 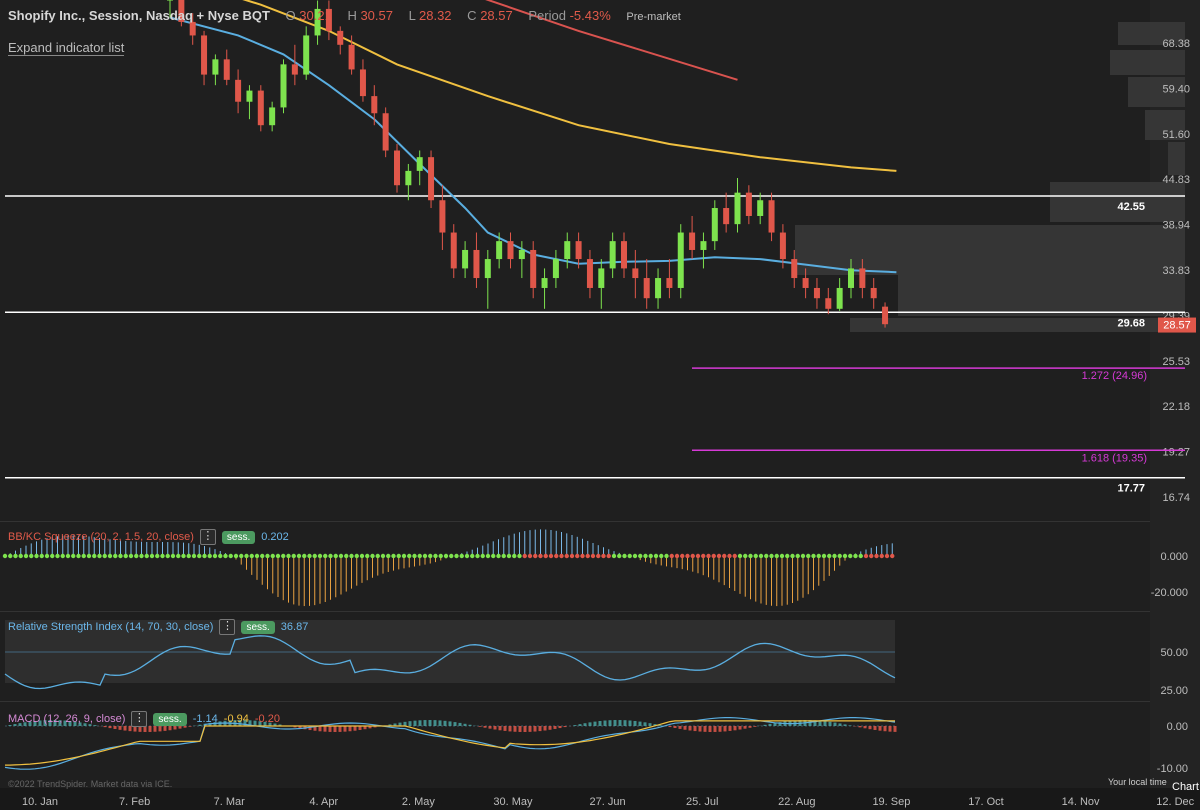 I want to click on expand-indicator-list-link: Expand indicator list, so click(x=66, y=48).